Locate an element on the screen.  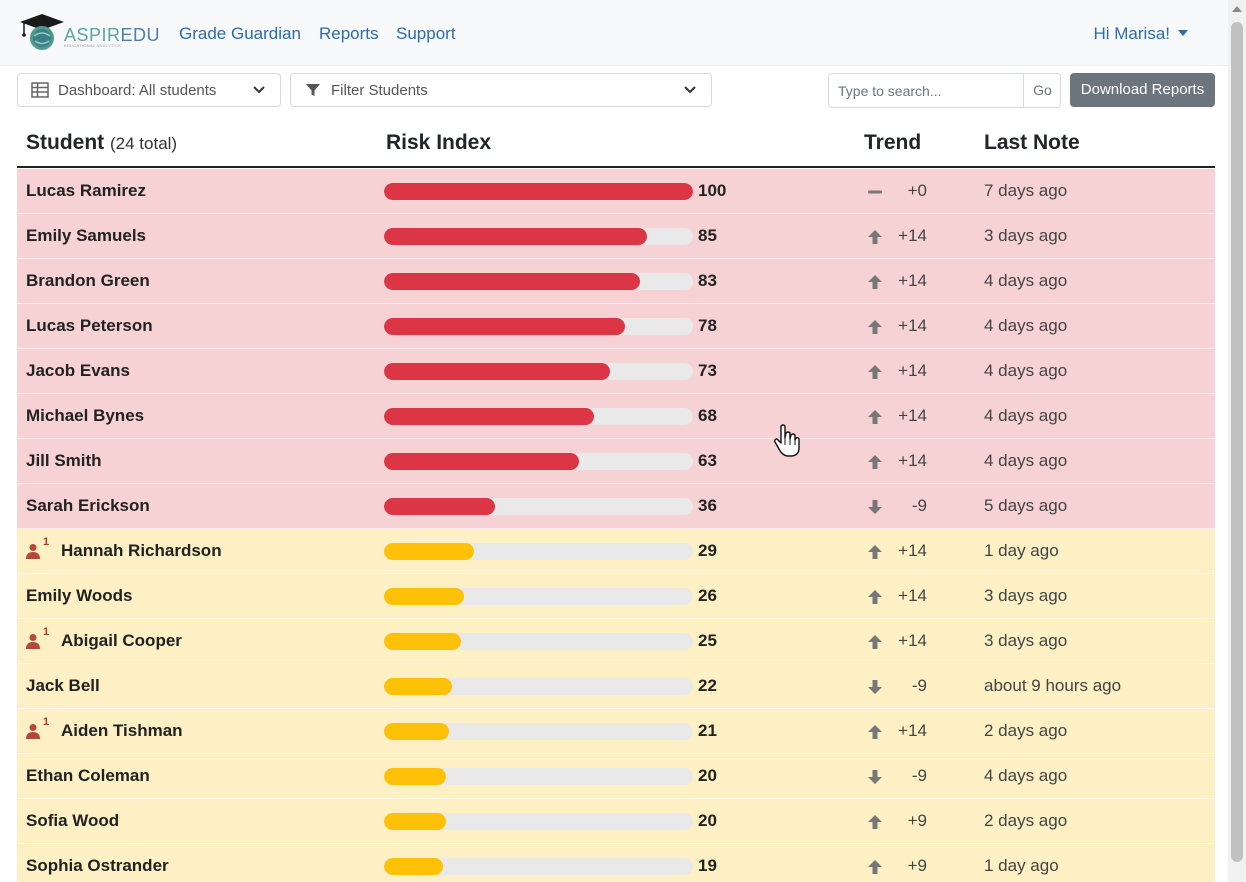
table-row: 1 Abigail Cooper 25 +14 3 days ago is located at coordinates (616, 641).